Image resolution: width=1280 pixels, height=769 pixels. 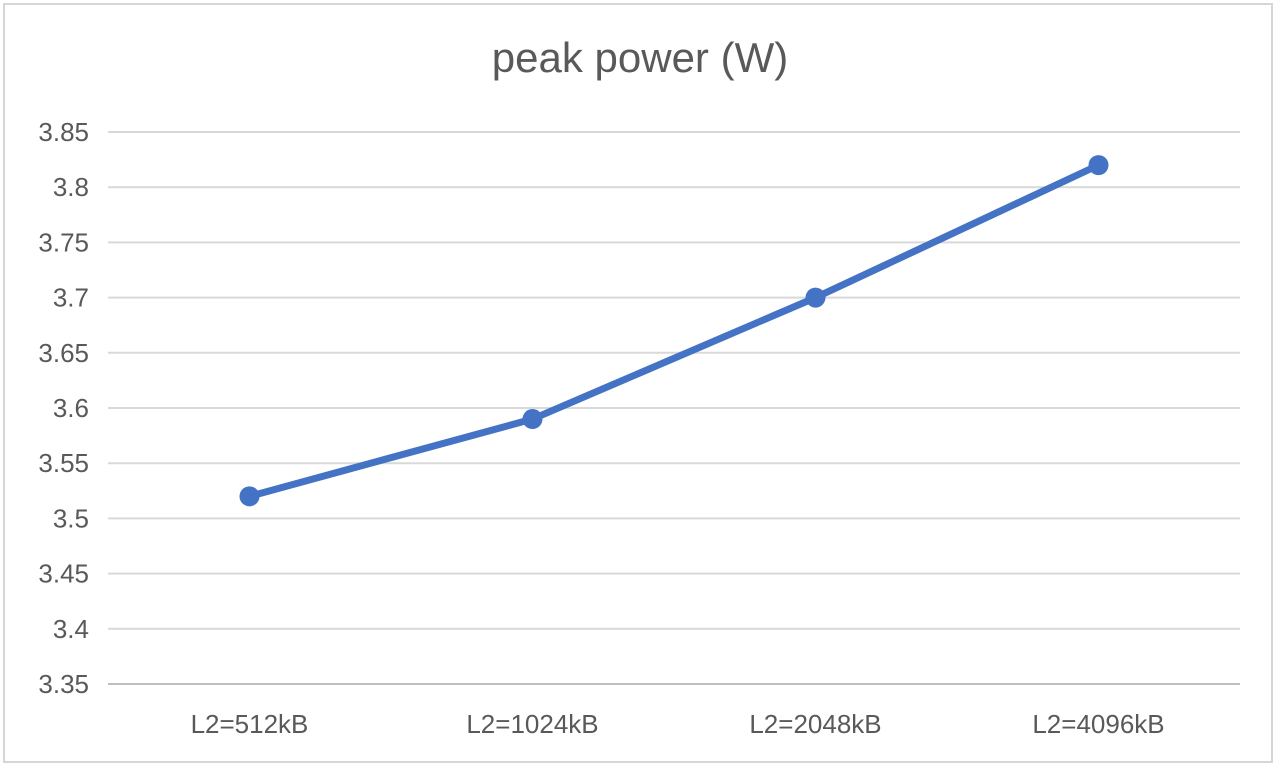 I want to click on y-axis-tick-label: 3.85, so click(x=63, y=132).